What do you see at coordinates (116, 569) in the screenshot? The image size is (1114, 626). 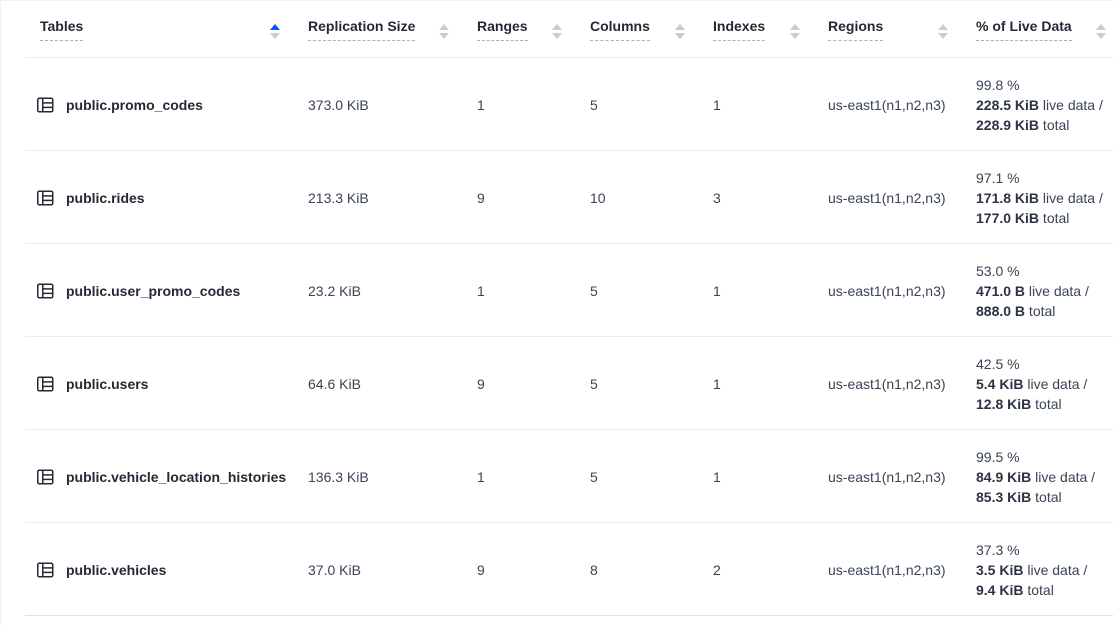 I see `table-name-link: public.vehicles` at bounding box center [116, 569].